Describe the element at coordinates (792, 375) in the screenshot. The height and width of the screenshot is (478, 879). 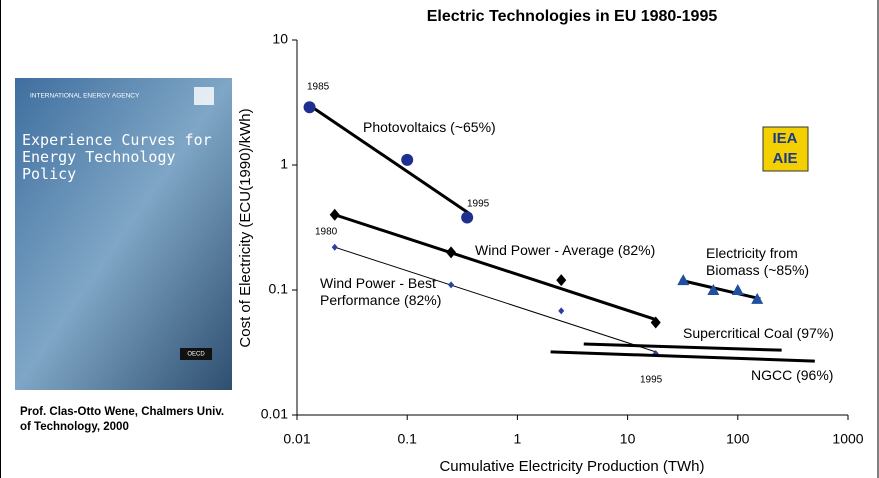
I see `series-label: NGCC (96%)` at that location.